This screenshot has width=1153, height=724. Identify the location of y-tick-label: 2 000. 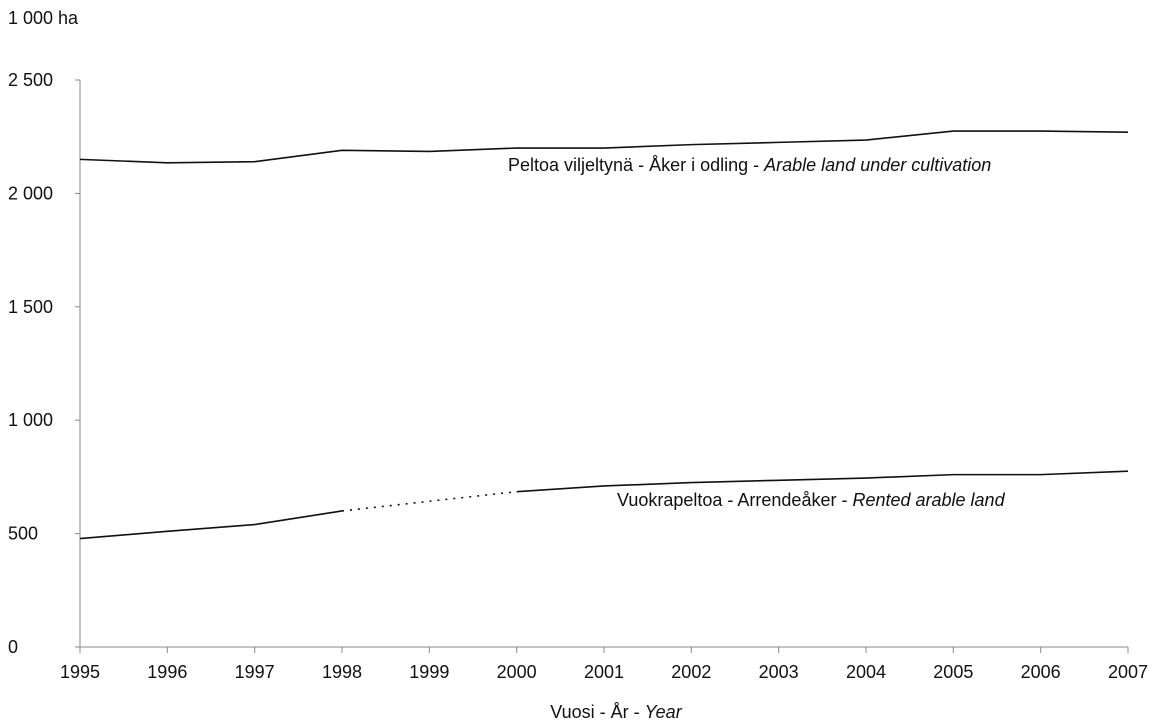
(30, 193).